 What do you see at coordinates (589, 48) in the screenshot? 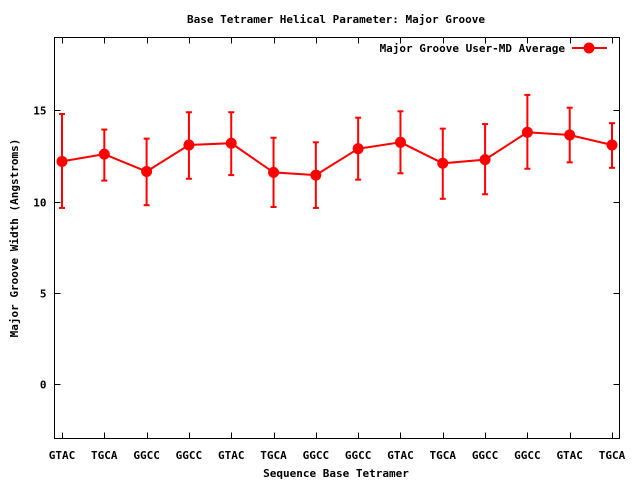
I see `legend-marker` at bounding box center [589, 48].